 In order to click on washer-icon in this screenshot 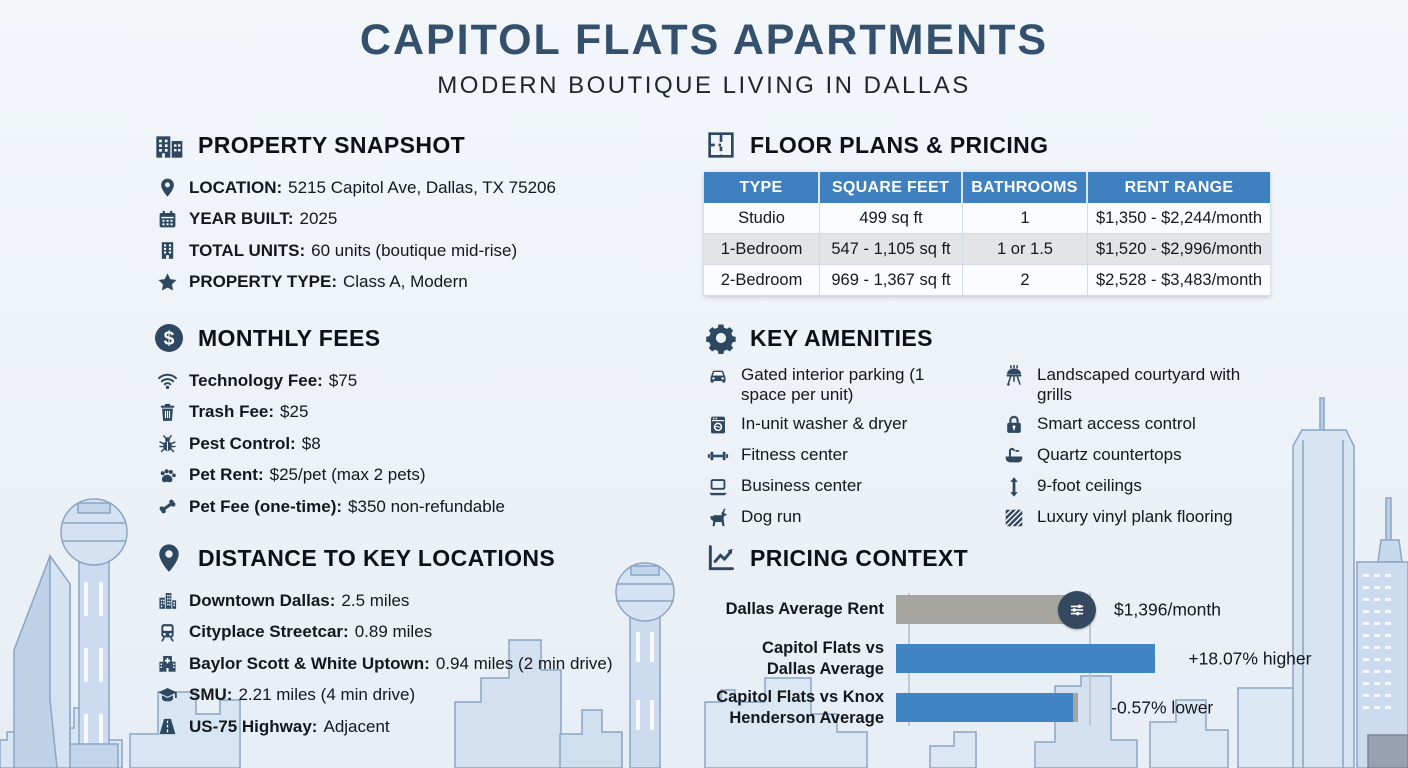, I will do `click(718, 425)`.